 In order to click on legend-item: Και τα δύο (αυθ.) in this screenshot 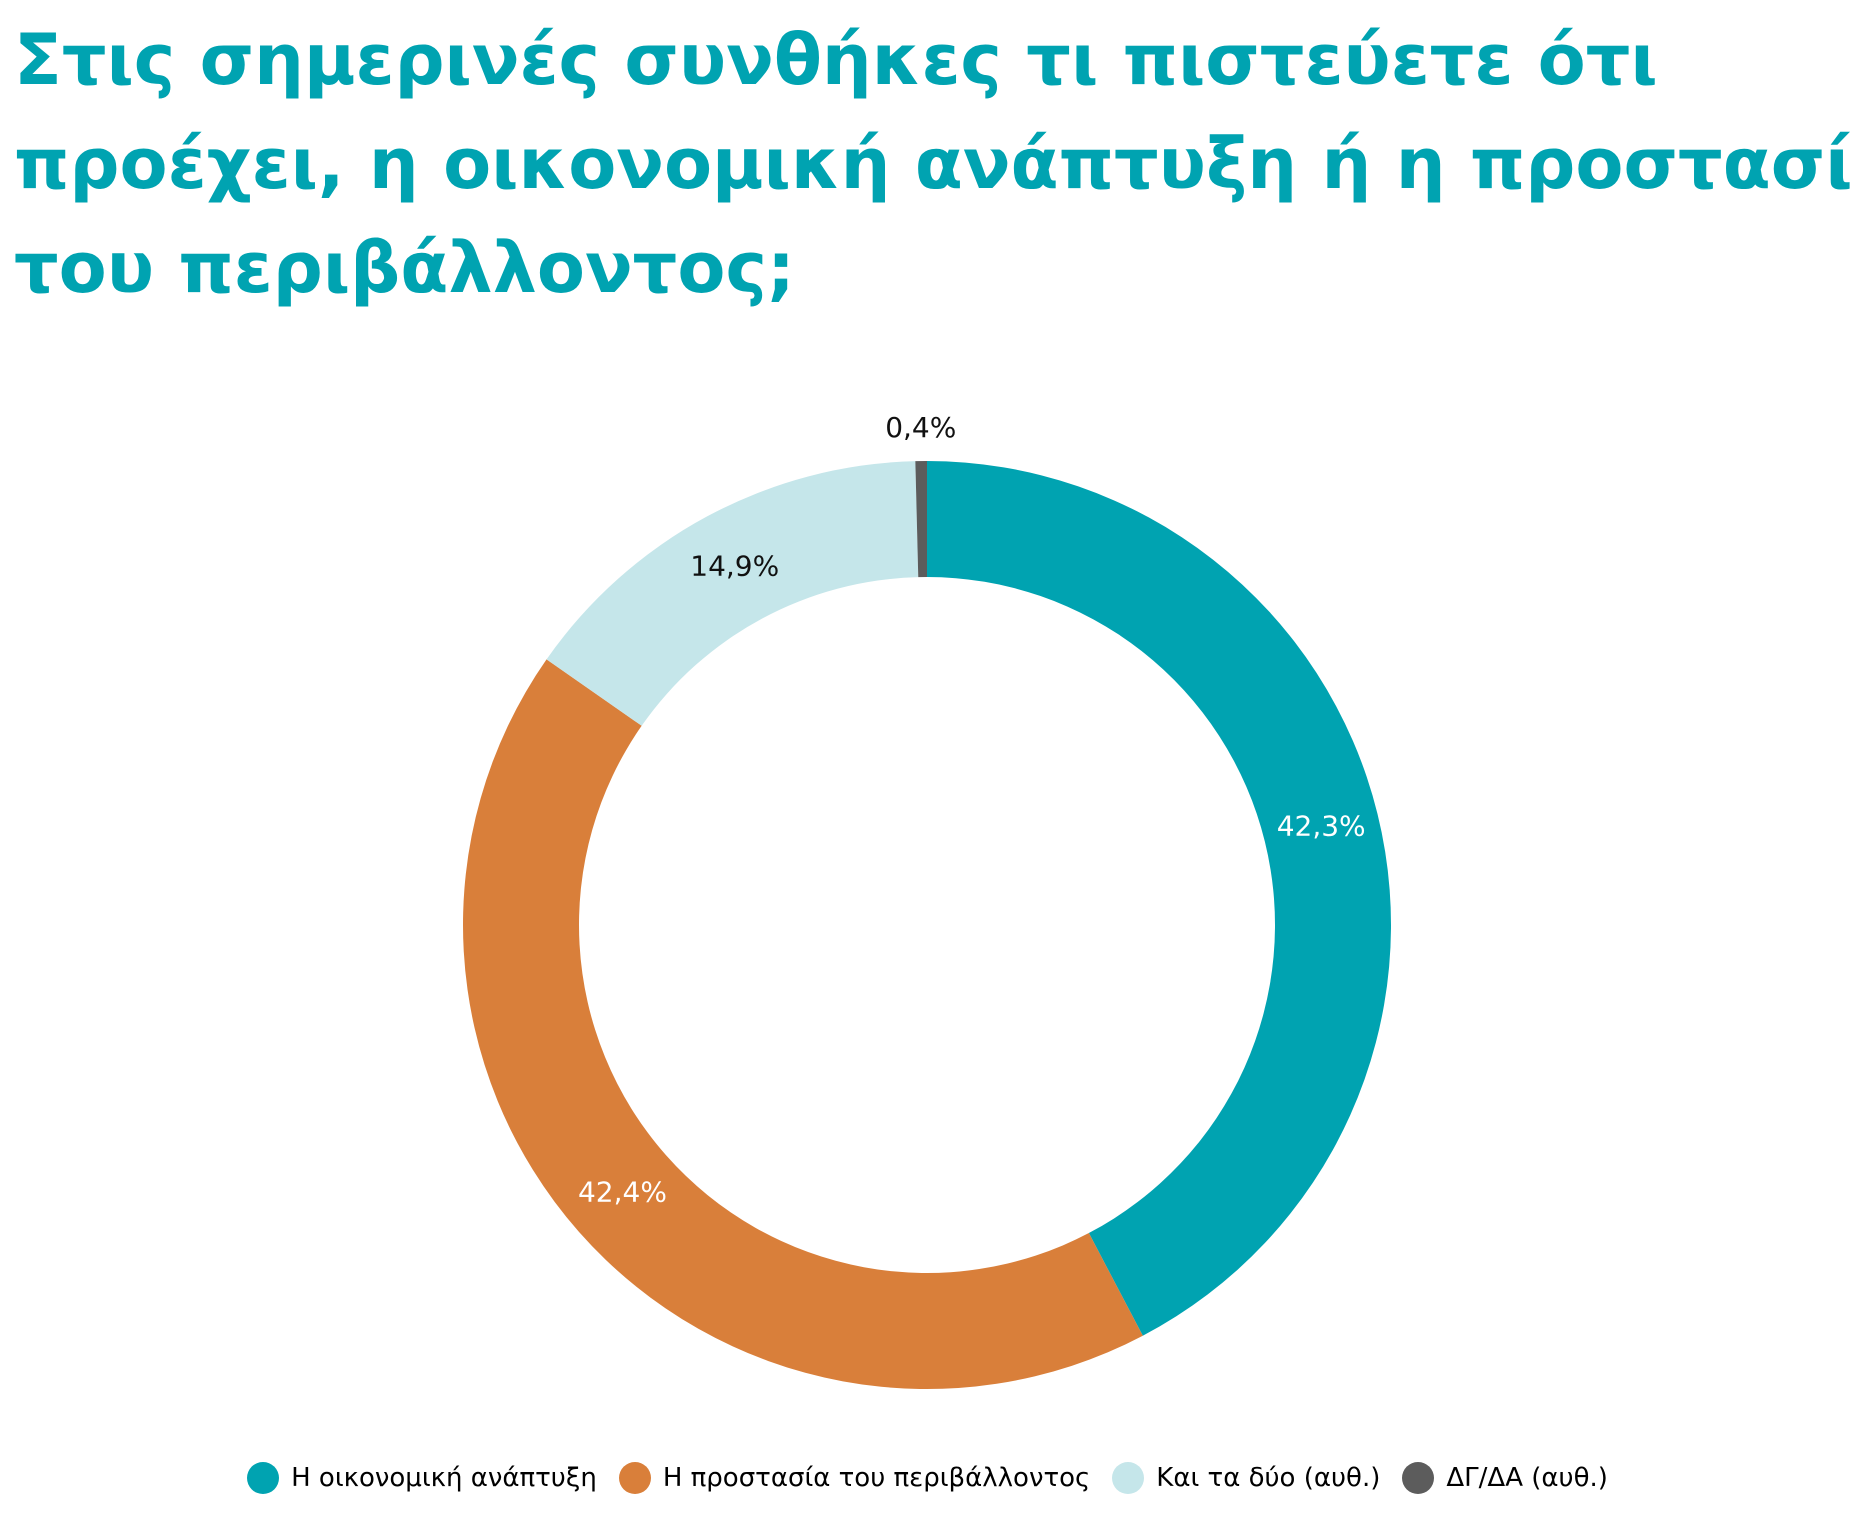, I will do `click(1246, 1478)`.